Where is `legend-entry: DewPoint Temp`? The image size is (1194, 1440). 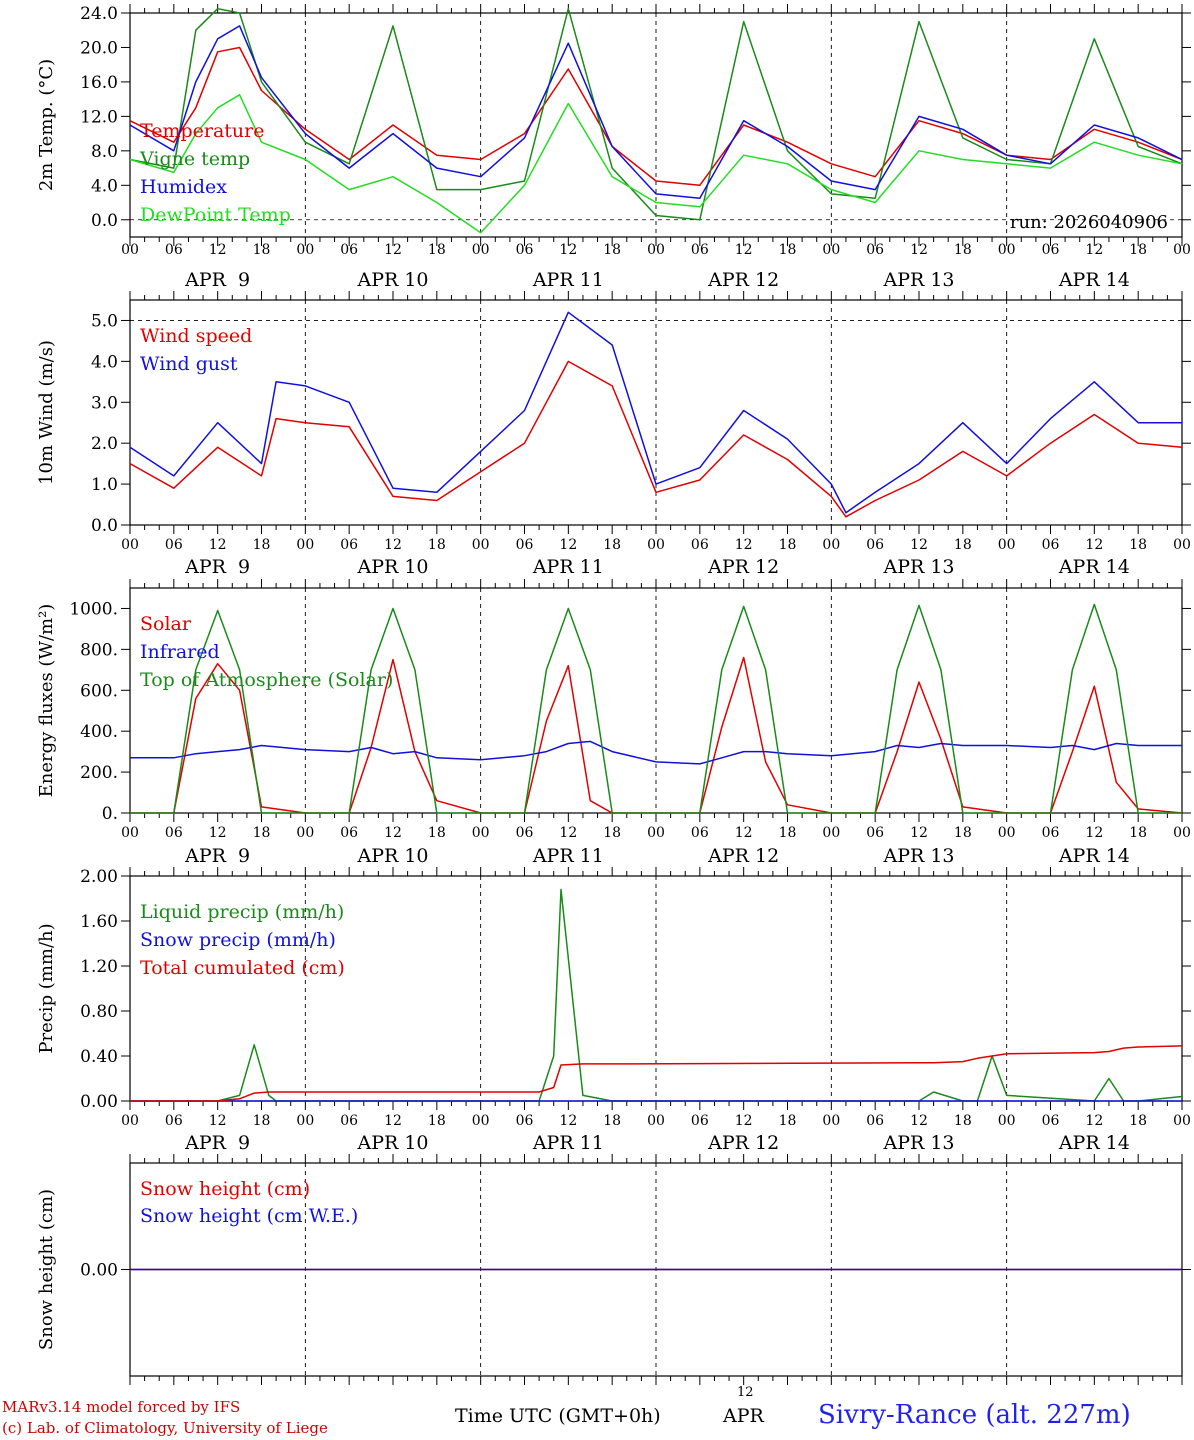
legend-entry: DewPoint Temp is located at coordinates (215, 215).